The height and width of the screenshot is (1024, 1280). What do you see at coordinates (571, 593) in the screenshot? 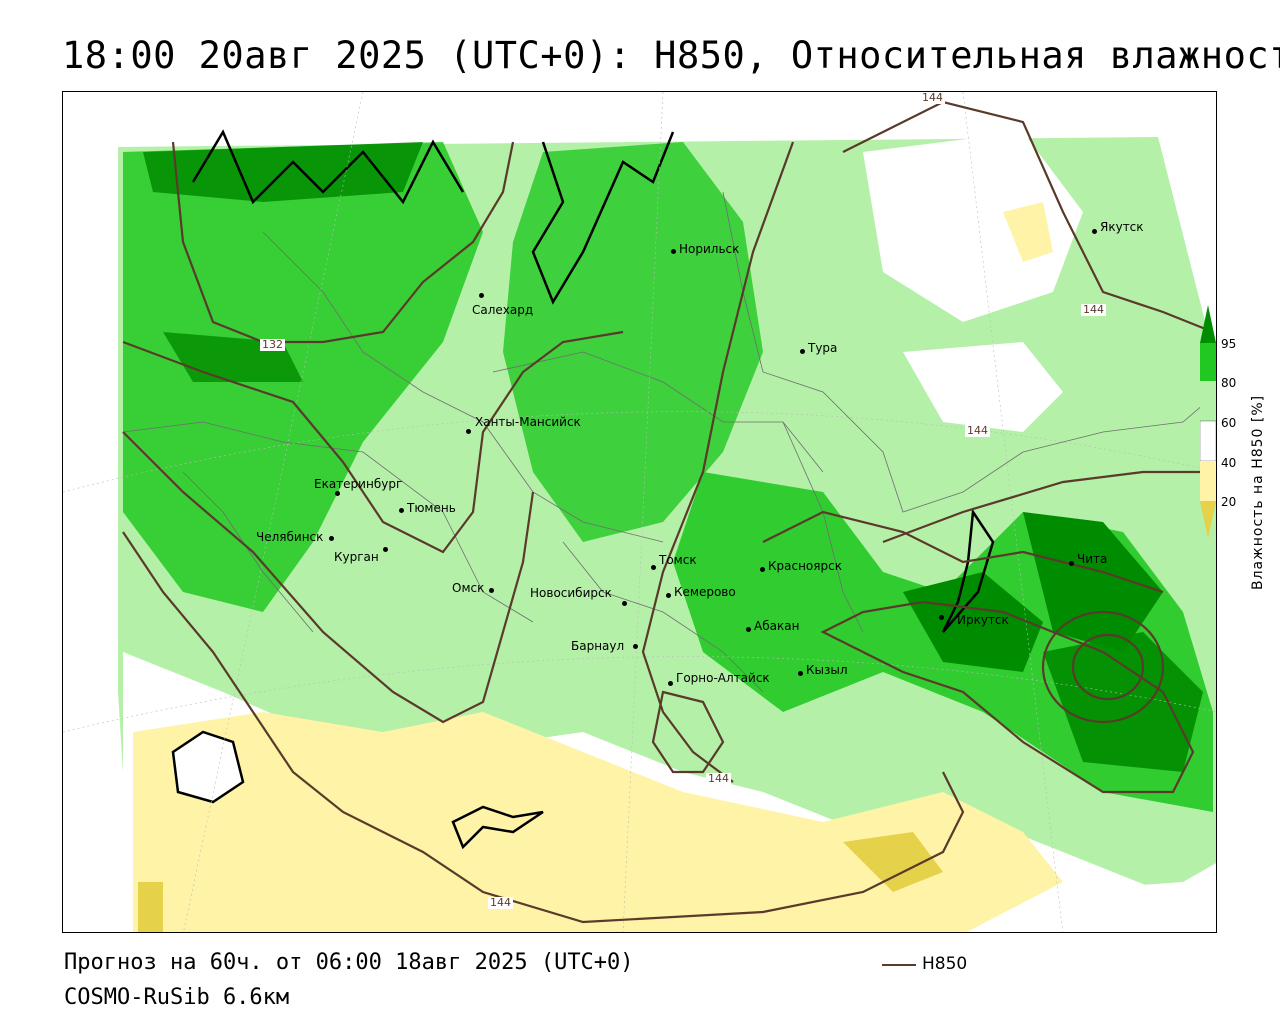
I see `city-label-novosibirsk: Новосибирск` at bounding box center [571, 593].